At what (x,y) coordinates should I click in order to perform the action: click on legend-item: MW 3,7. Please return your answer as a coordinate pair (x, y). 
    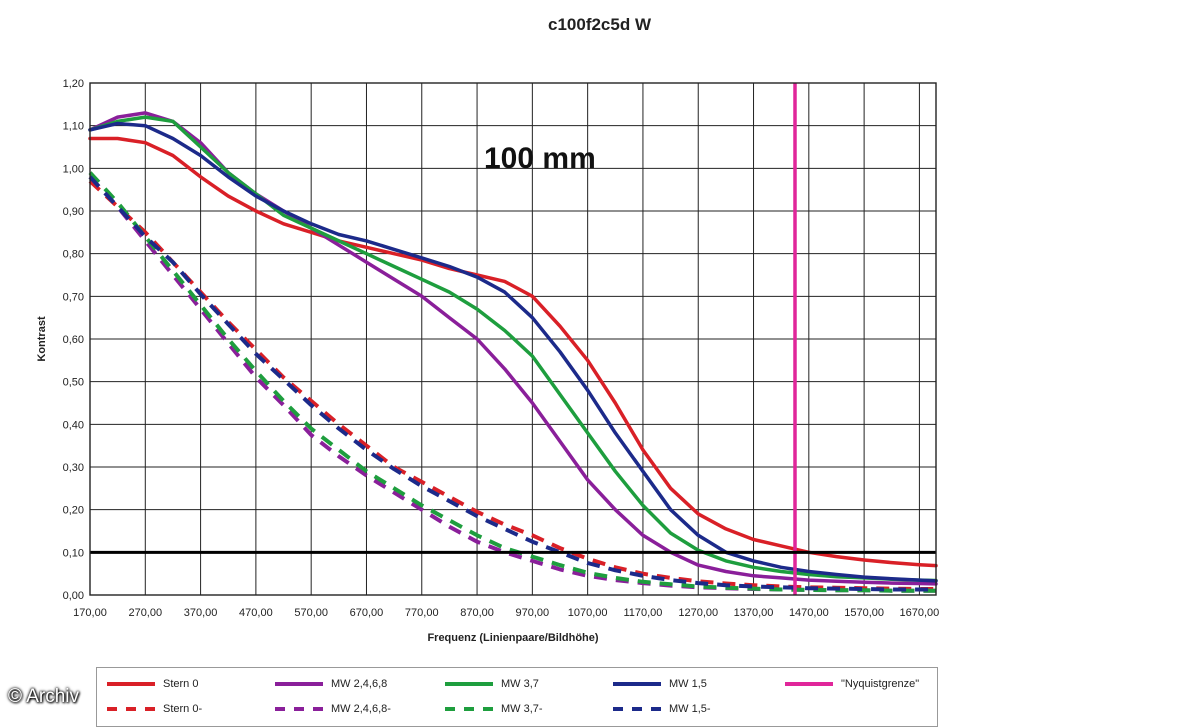
    Looking at the image, I should click on (492, 684).